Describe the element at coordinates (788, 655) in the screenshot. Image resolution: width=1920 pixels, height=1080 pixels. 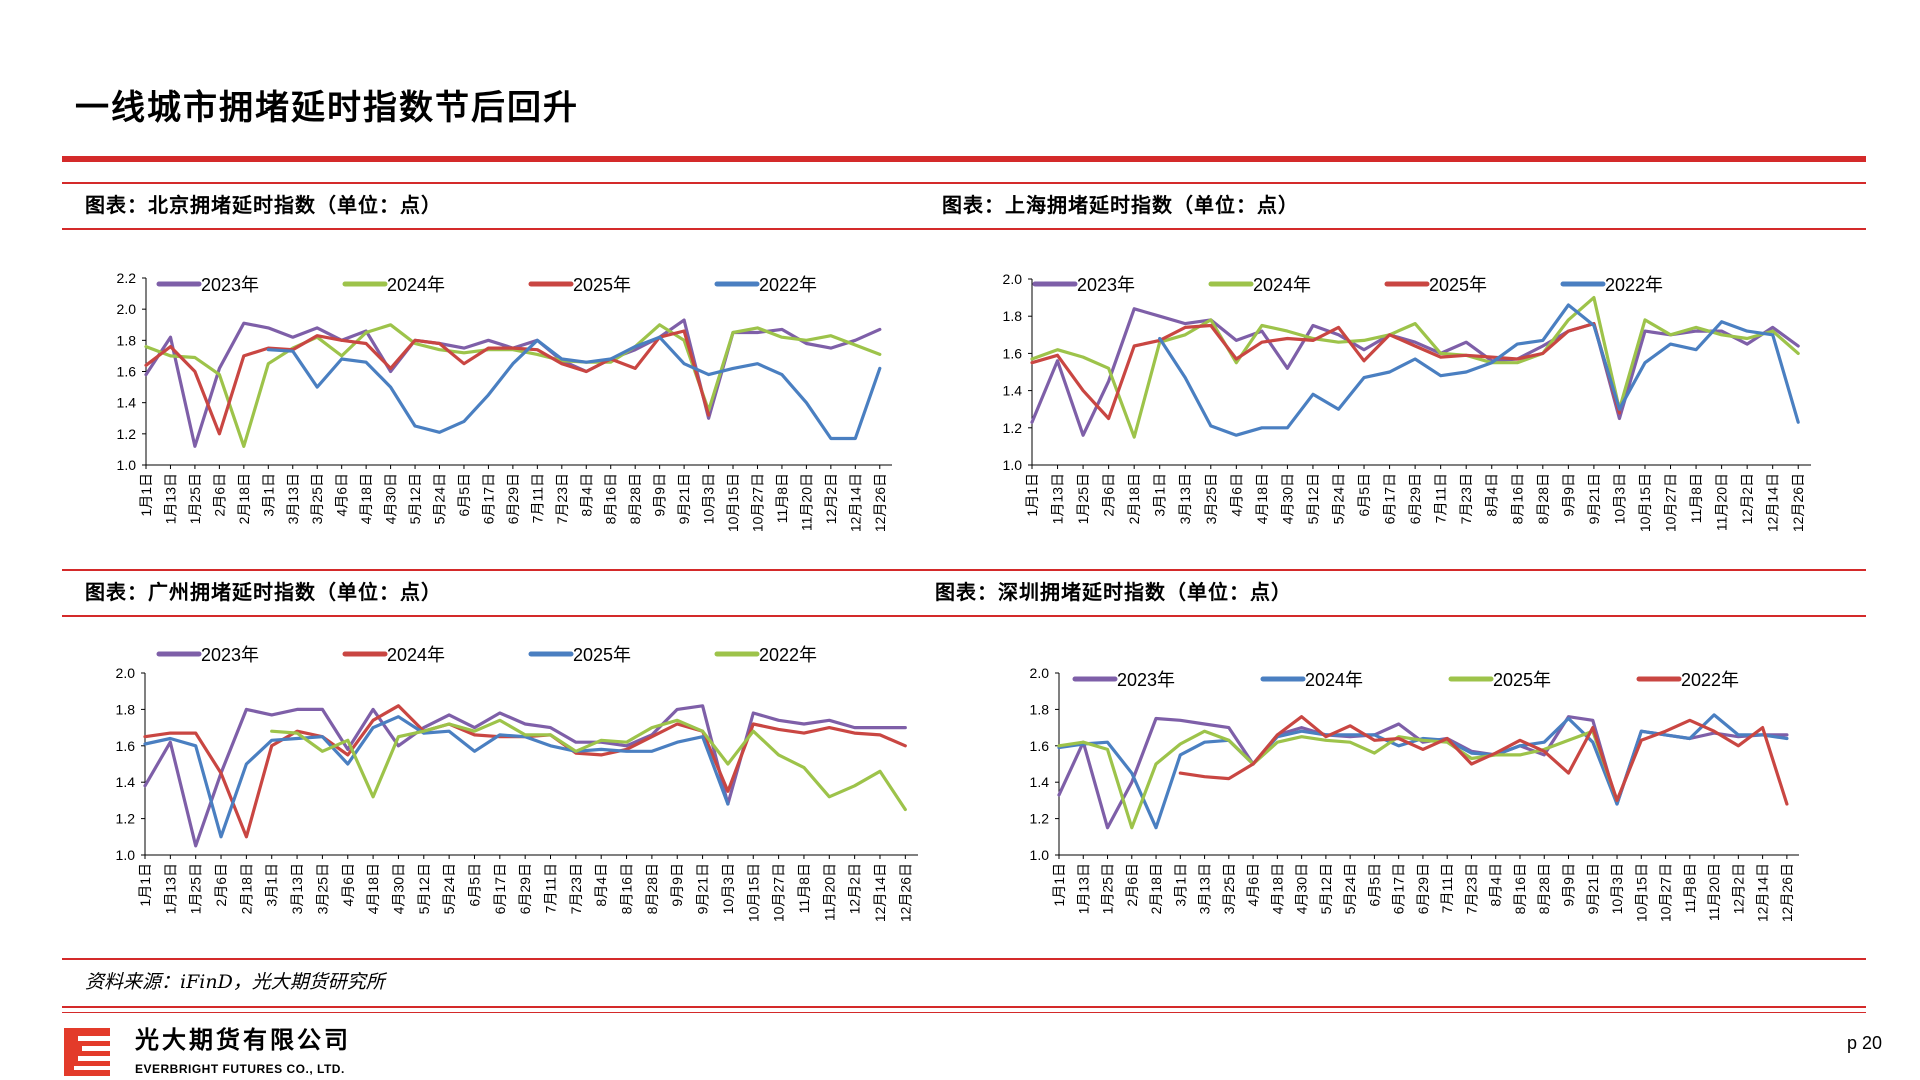
I see `legend-label: 2022年` at that location.